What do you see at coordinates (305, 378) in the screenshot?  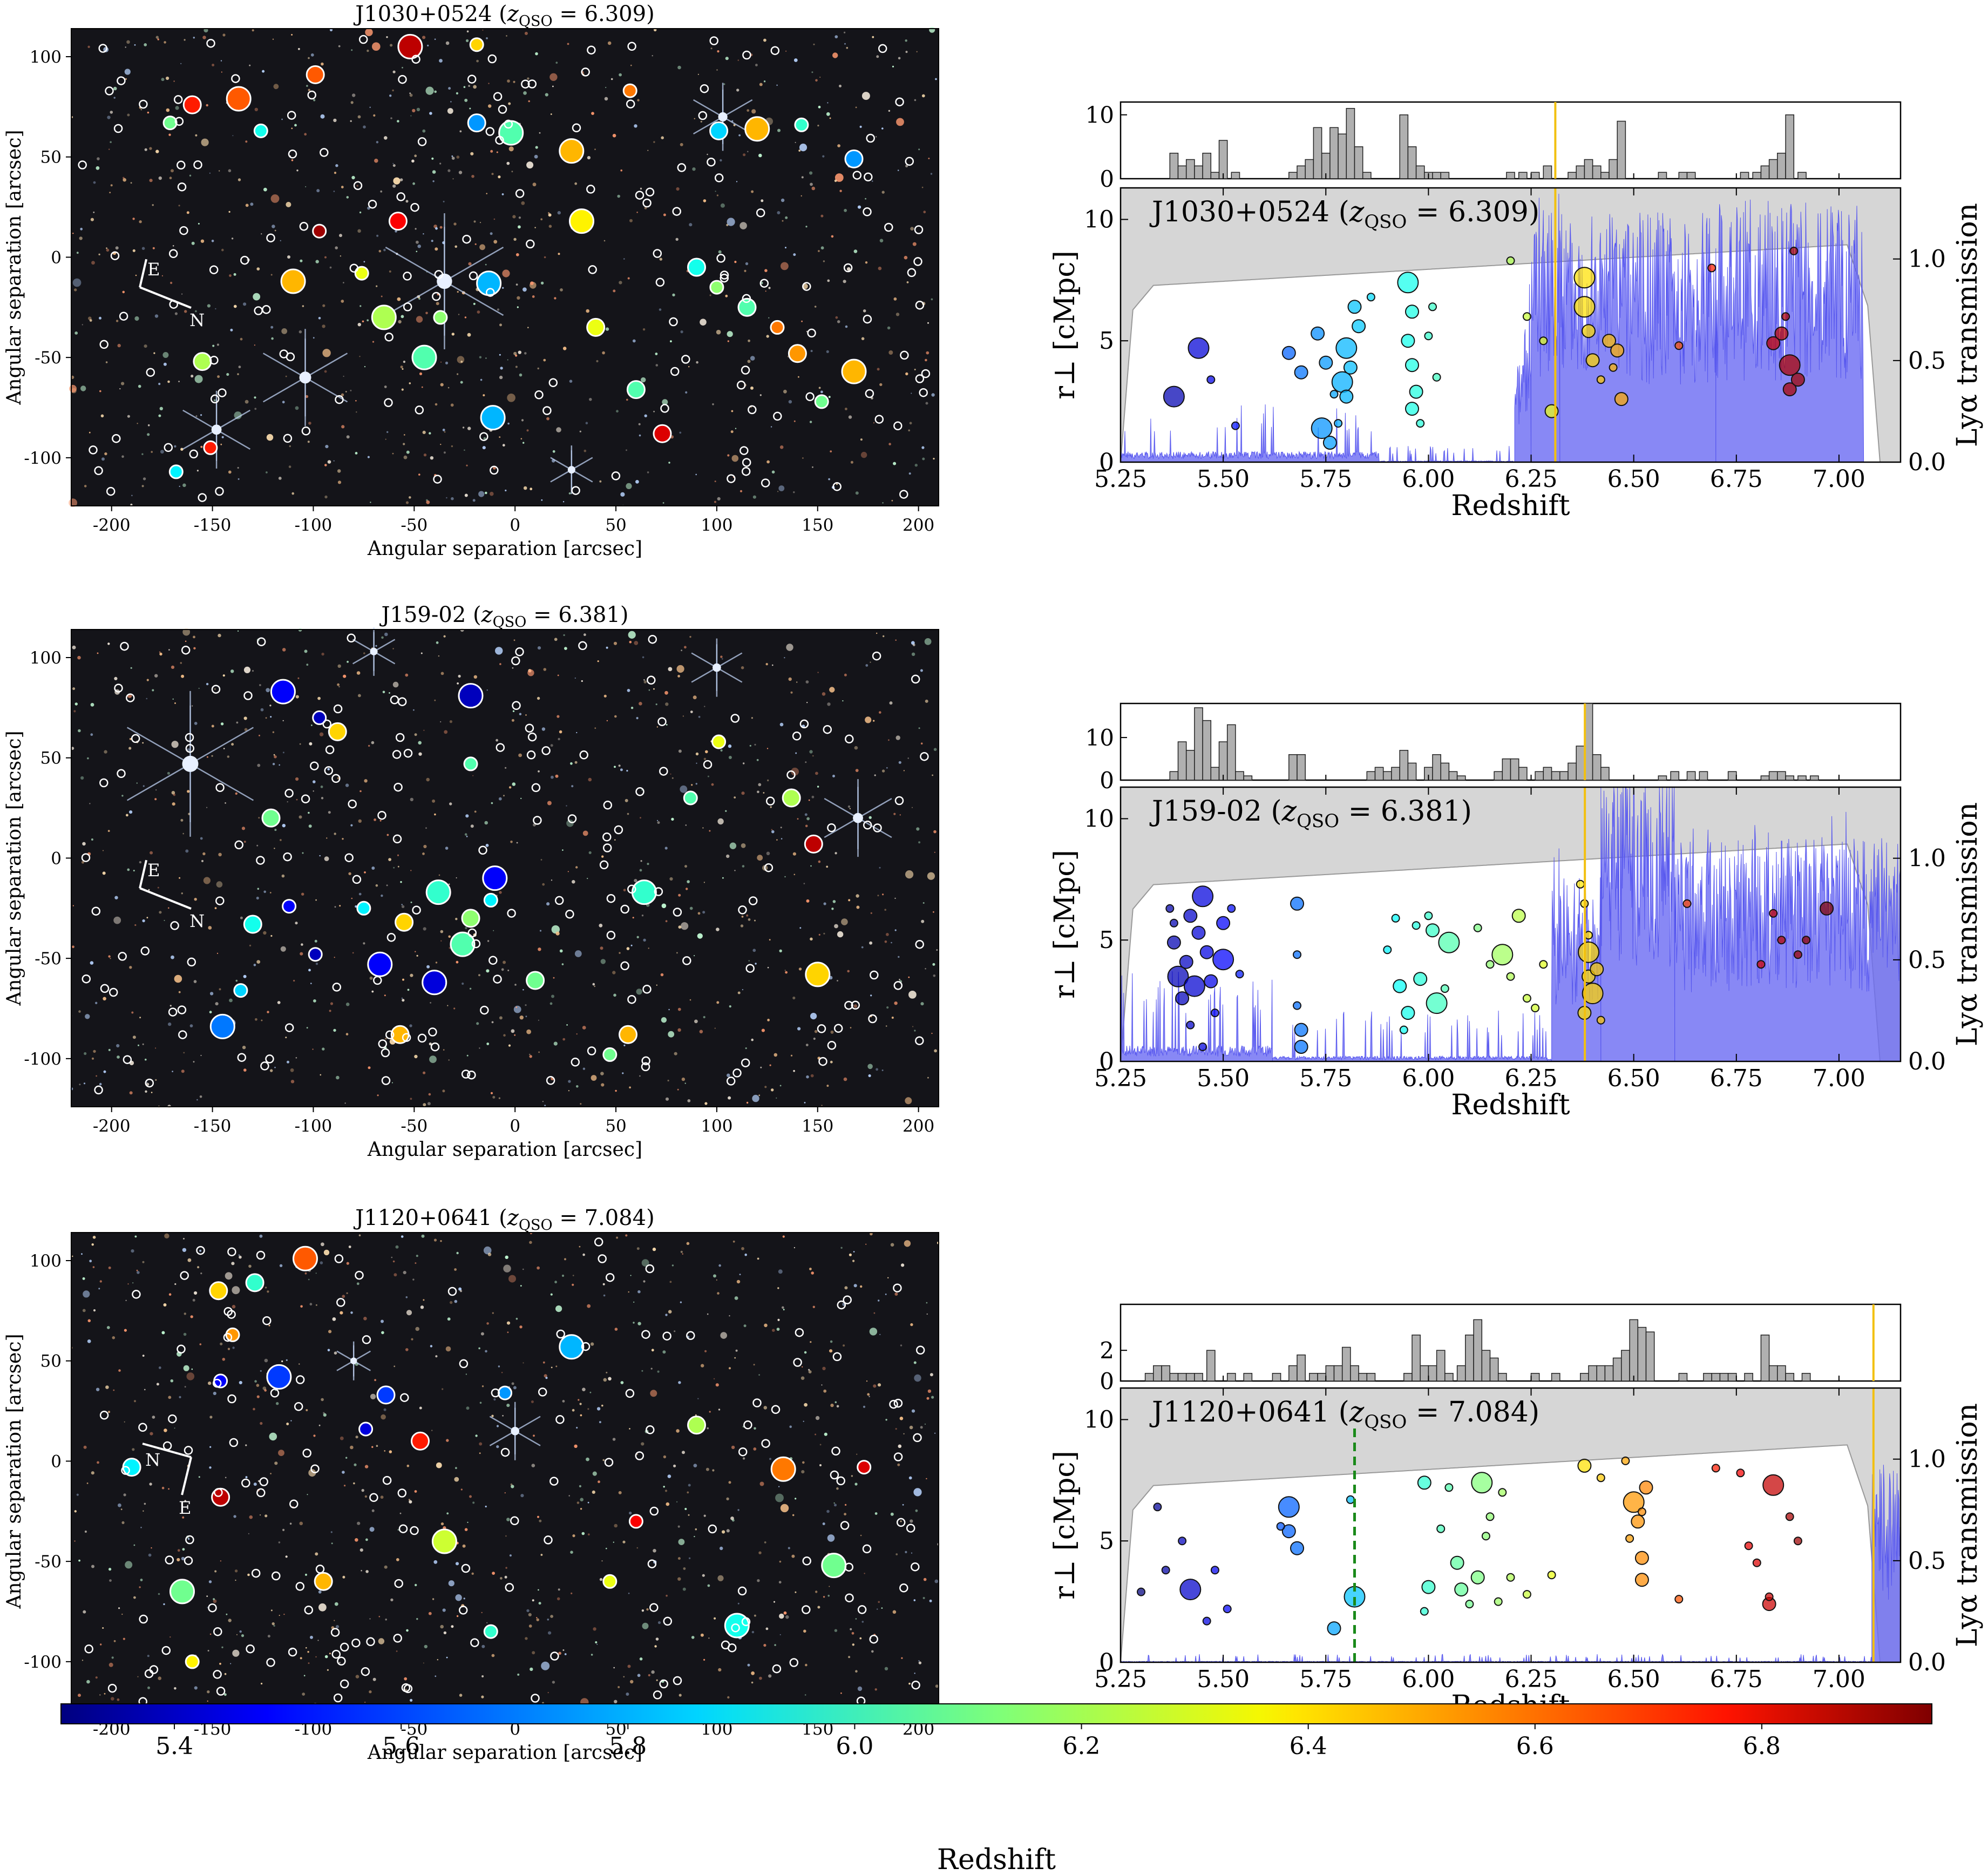 I see `bright-star` at bounding box center [305, 378].